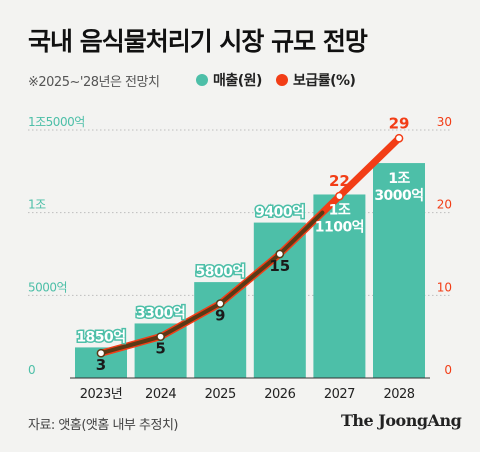 The width and height of the screenshot is (480, 452). What do you see at coordinates (31, 370) in the screenshot?
I see `left-axis-tick-label: 0` at bounding box center [31, 370].